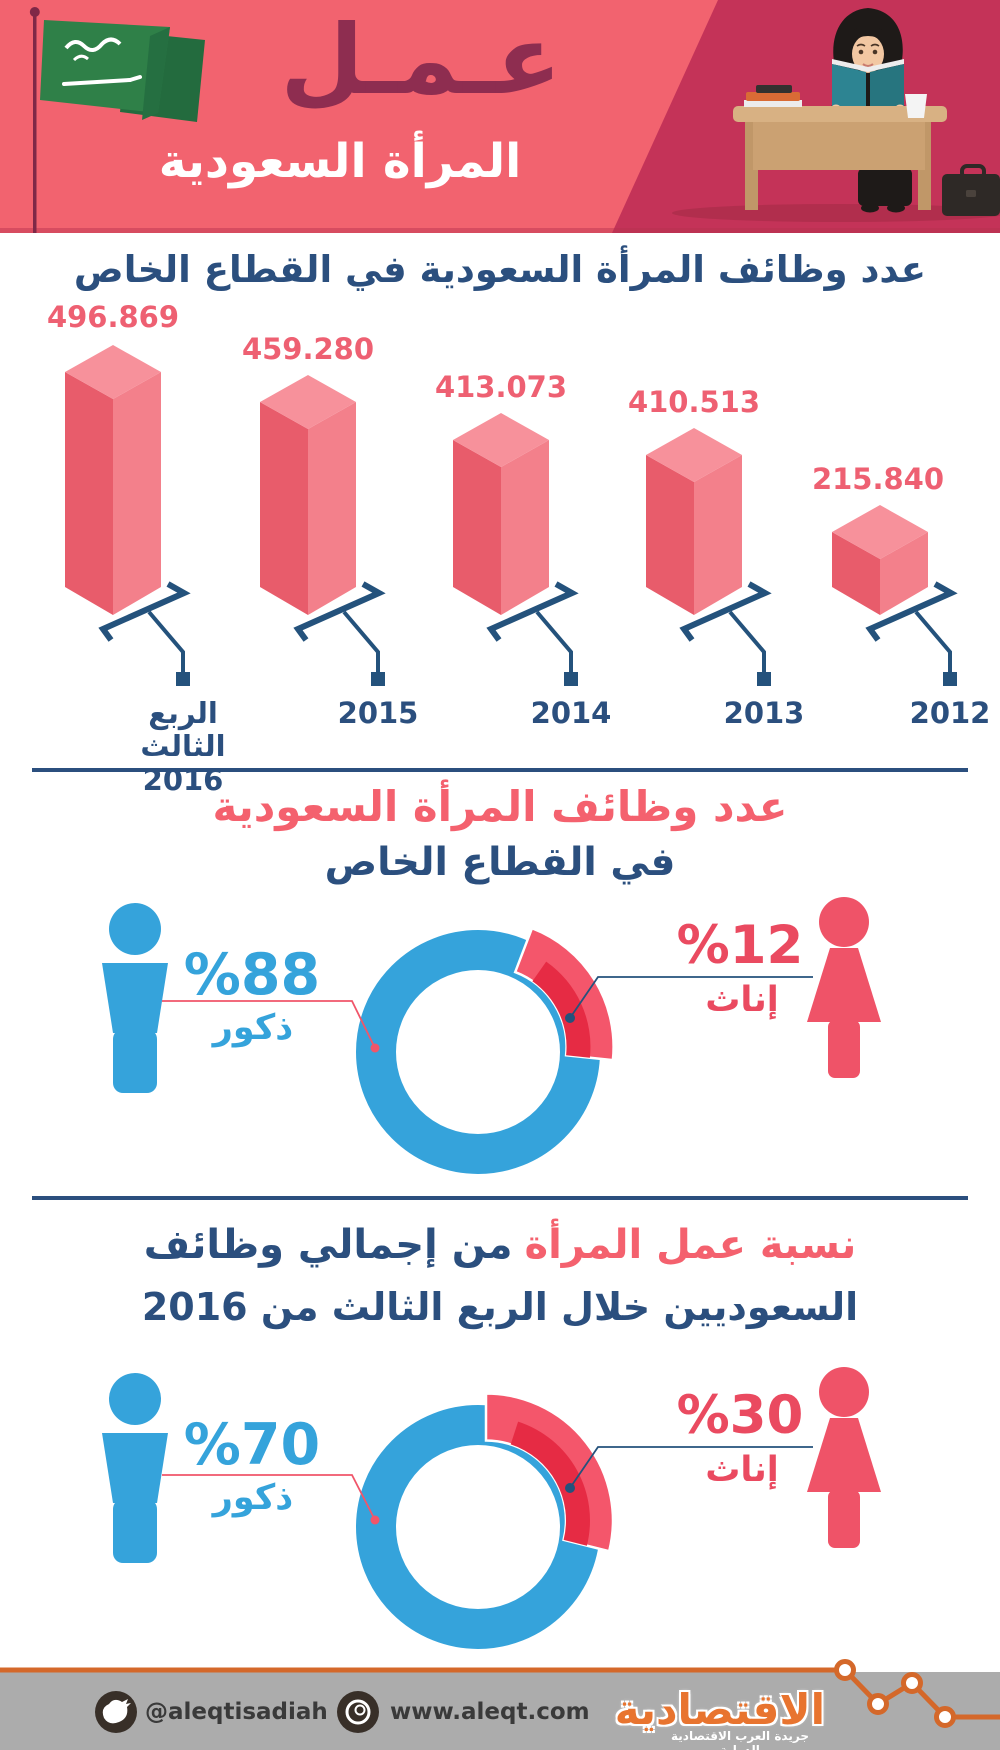 This screenshot has width=1000, height=1750. What do you see at coordinates (501, 387) in the screenshot?
I see `bar-value: 413.073` at bounding box center [501, 387].